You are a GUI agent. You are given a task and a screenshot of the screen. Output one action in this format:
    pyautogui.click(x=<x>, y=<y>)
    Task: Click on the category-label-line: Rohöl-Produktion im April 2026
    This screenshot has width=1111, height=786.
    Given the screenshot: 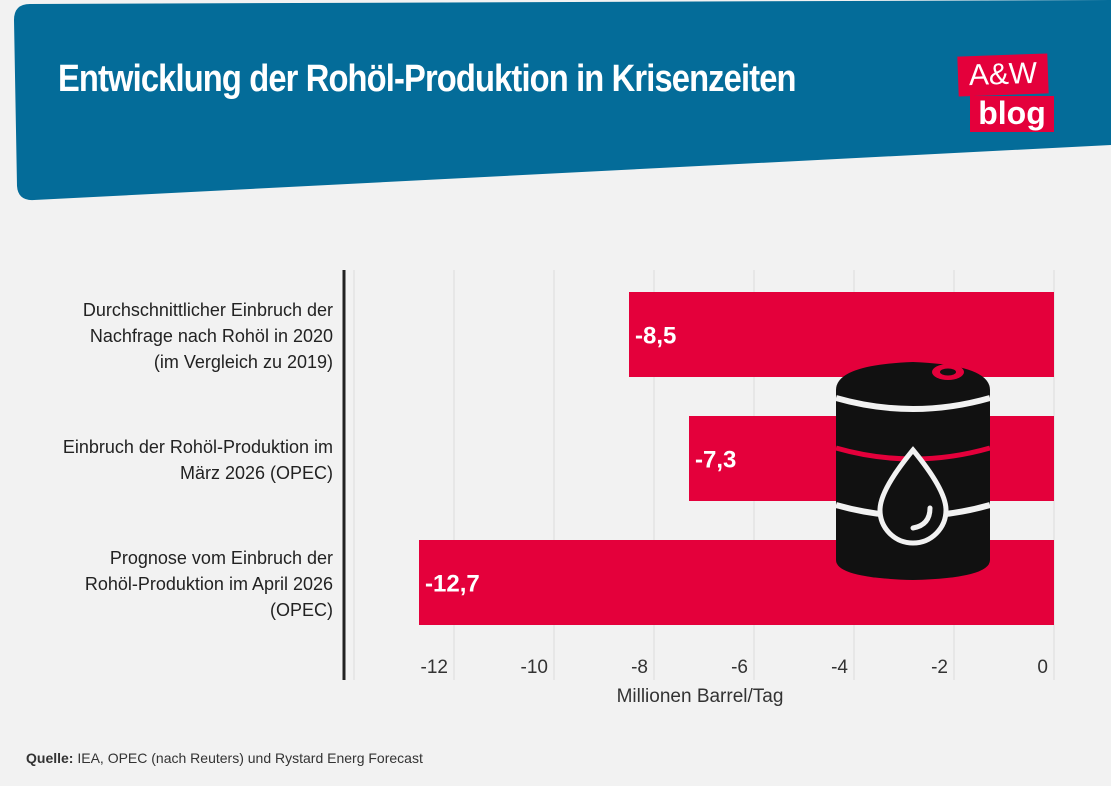 What is the action you would take?
    pyautogui.click(x=208, y=583)
    